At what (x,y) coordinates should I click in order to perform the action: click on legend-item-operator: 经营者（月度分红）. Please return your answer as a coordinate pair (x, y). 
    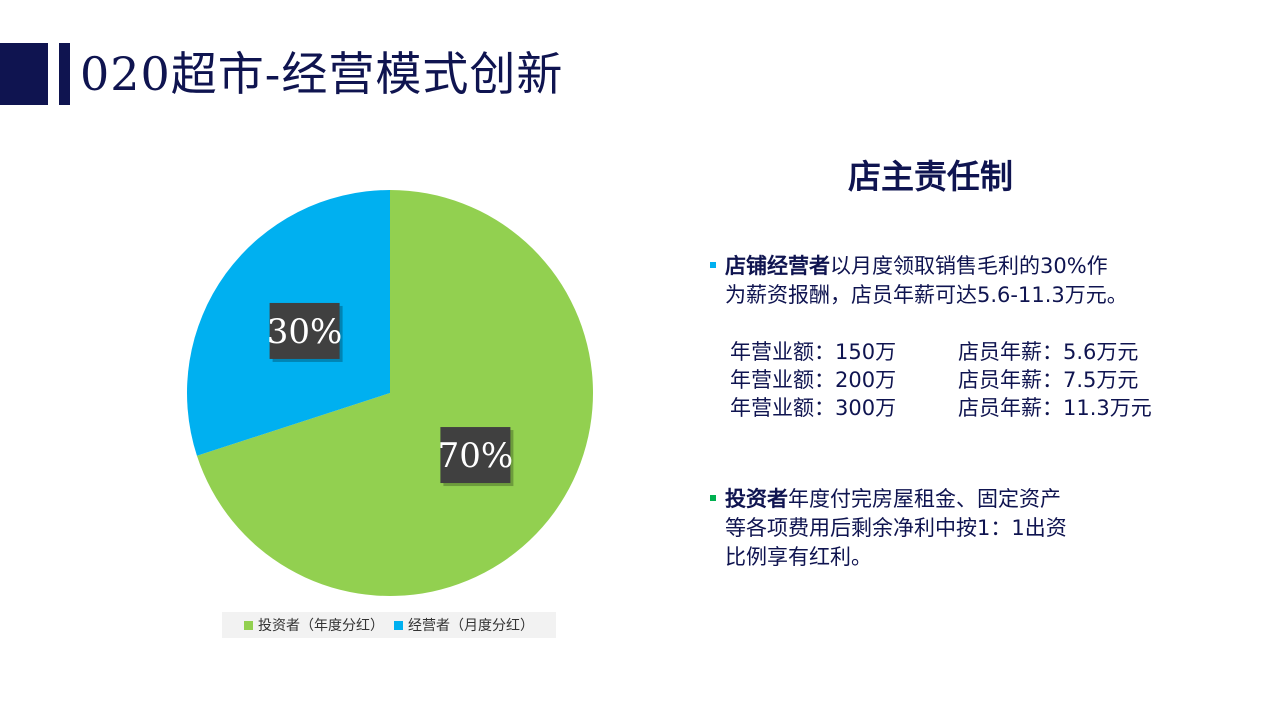
    Looking at the image, I should click on (464, 625).